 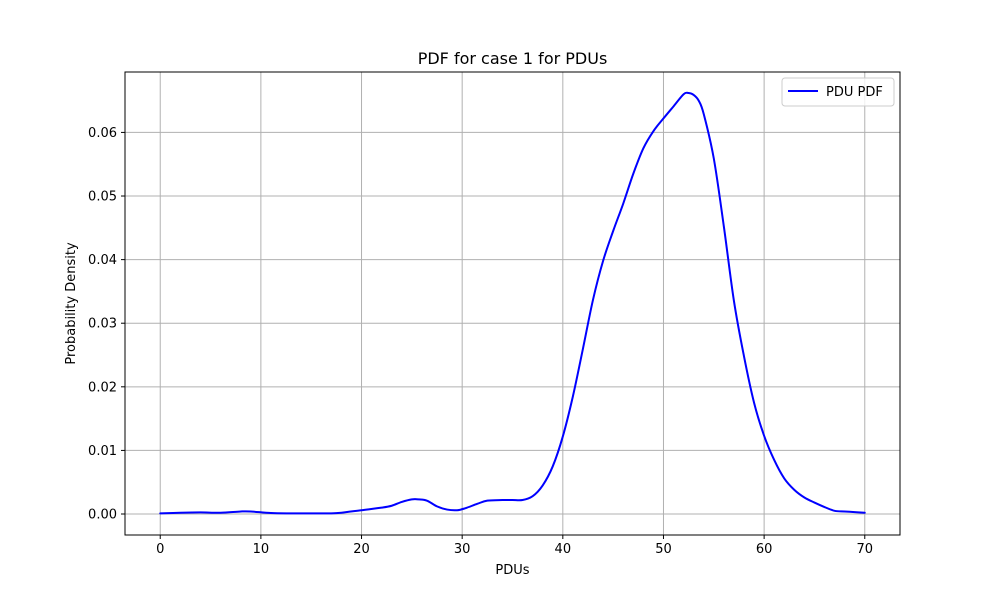 What do you see at coordinates (71, 303) in the screenshot?
I see `y-axis-label: Probability Density` at bounding box center [71, 303].